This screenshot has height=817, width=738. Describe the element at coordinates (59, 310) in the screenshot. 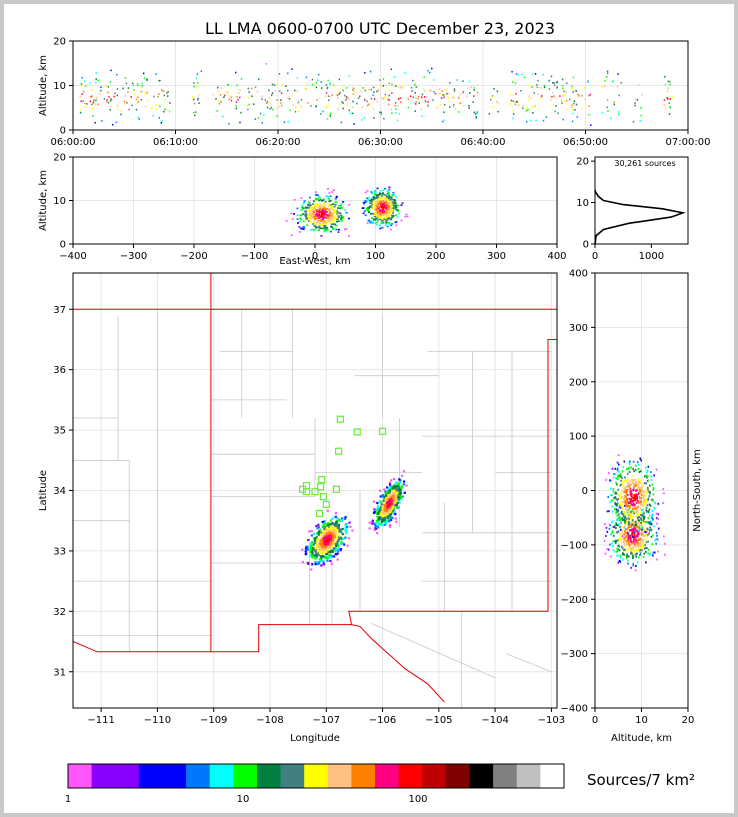

I see `plan-view-y-tick-label: 37` at that location.